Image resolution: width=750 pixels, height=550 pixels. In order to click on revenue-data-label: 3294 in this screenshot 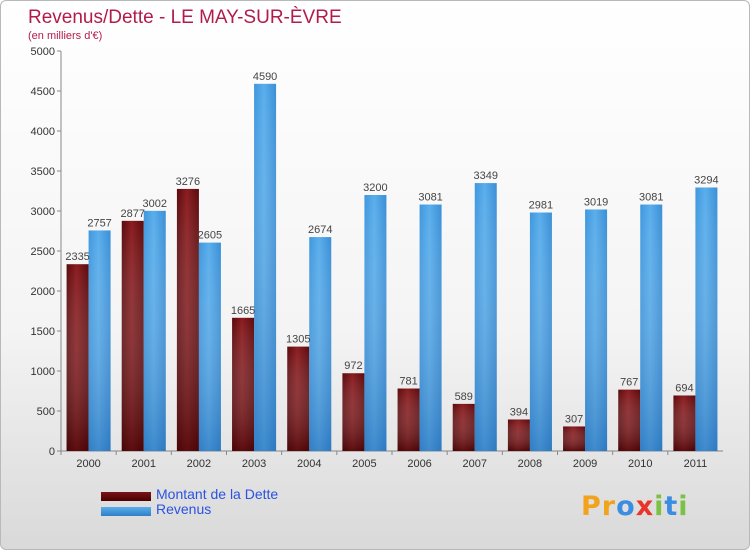, I will do `click(706, 180)`.